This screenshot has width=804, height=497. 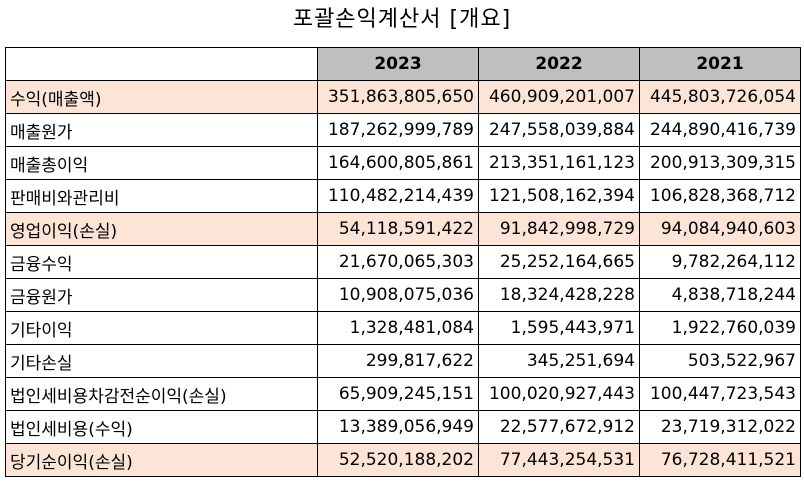 I want to click on value-cell: 52,520,188,202, so click(x=398, y=460).